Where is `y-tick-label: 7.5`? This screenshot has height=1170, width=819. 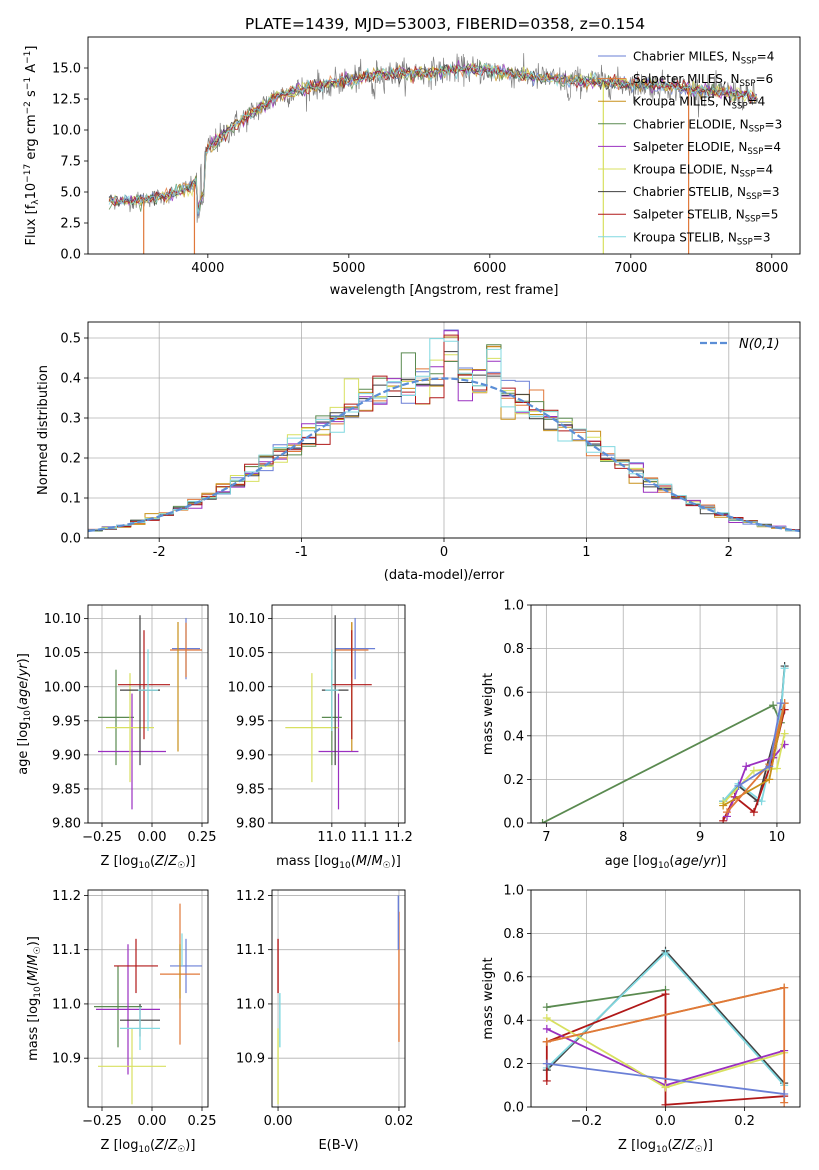
y-tick-label: 7.5 is located at coordinates (70, 162).